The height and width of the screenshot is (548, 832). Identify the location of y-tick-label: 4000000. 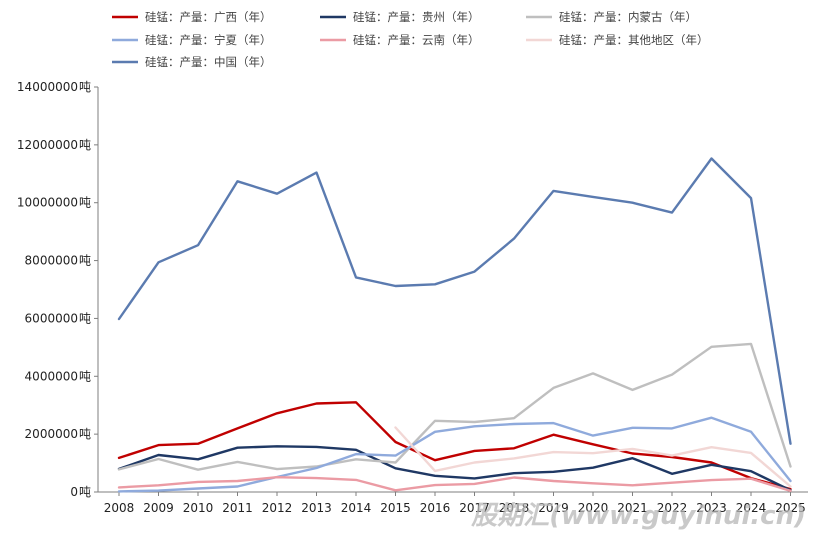
(51, 376).